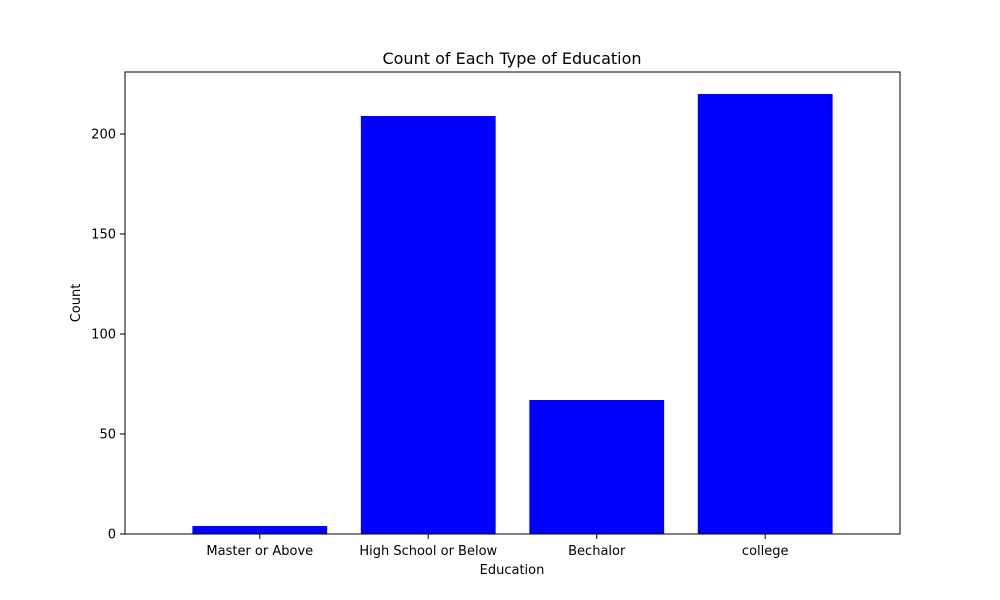 The width and height of the screenshot is (1000, 600). Describe the element at coordinates (597, 551) in the screenshot. I see `x-tick-label: Bechalor` at that location.